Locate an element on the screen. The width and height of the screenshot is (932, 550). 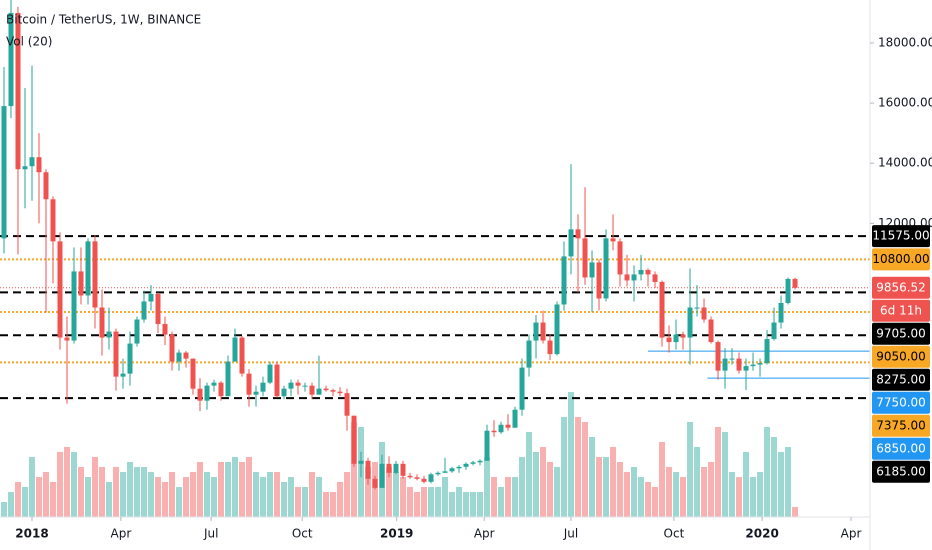
price-label: 8275.00 is located at coordinates (901, 379).